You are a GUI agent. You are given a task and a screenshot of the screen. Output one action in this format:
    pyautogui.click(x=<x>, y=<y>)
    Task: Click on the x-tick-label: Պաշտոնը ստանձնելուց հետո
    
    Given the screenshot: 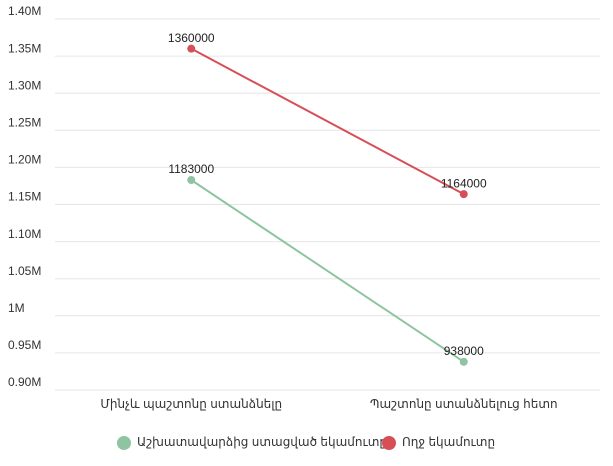 What is the action you would take?
    pyautogui.click(x=464, y=404)
    